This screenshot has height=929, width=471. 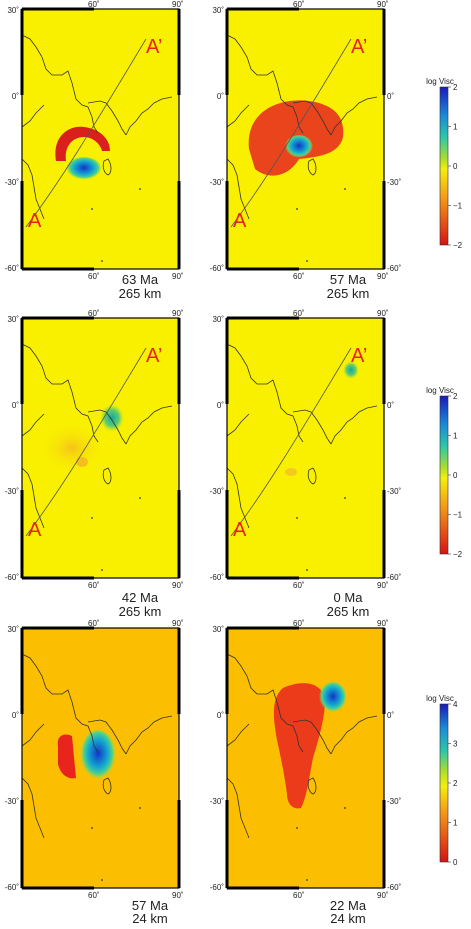 What do you see at coordinates (140, 597) in the screenshot?
I see `panel-age-label: 42 Ma` at bounding box center [140, 597].